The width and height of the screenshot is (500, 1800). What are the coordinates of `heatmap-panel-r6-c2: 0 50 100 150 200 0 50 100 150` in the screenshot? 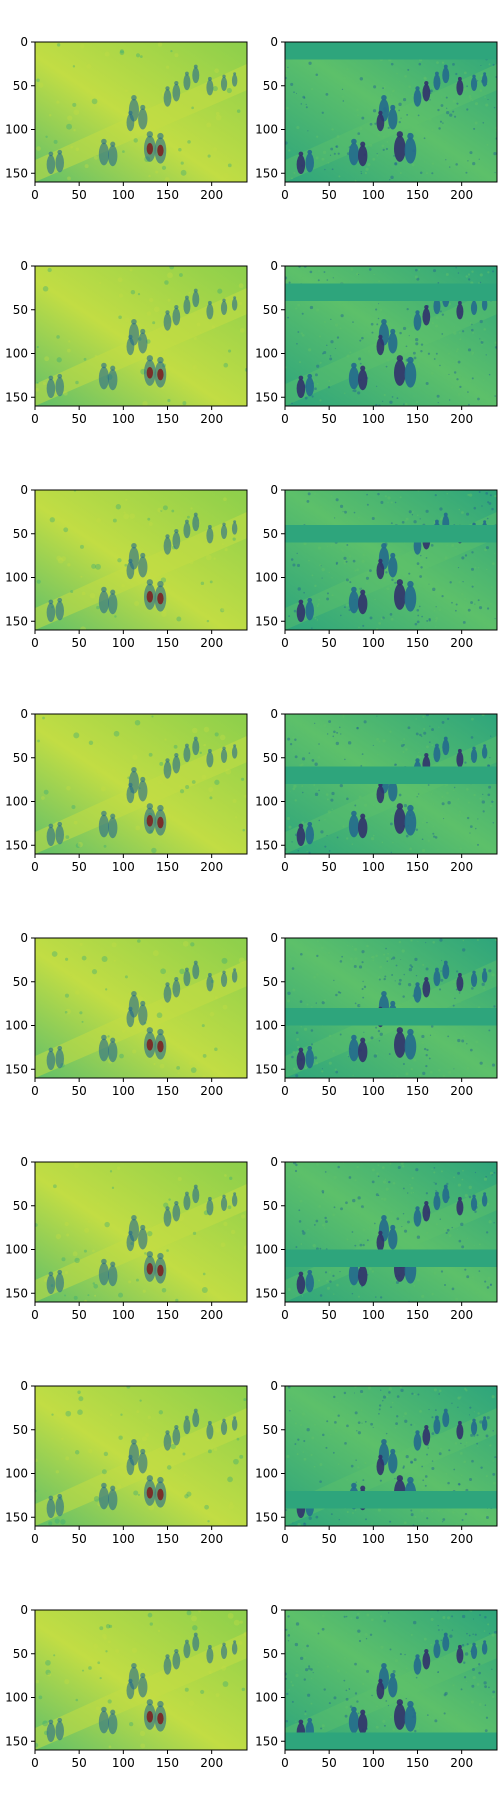 It's located at (376, 1238).